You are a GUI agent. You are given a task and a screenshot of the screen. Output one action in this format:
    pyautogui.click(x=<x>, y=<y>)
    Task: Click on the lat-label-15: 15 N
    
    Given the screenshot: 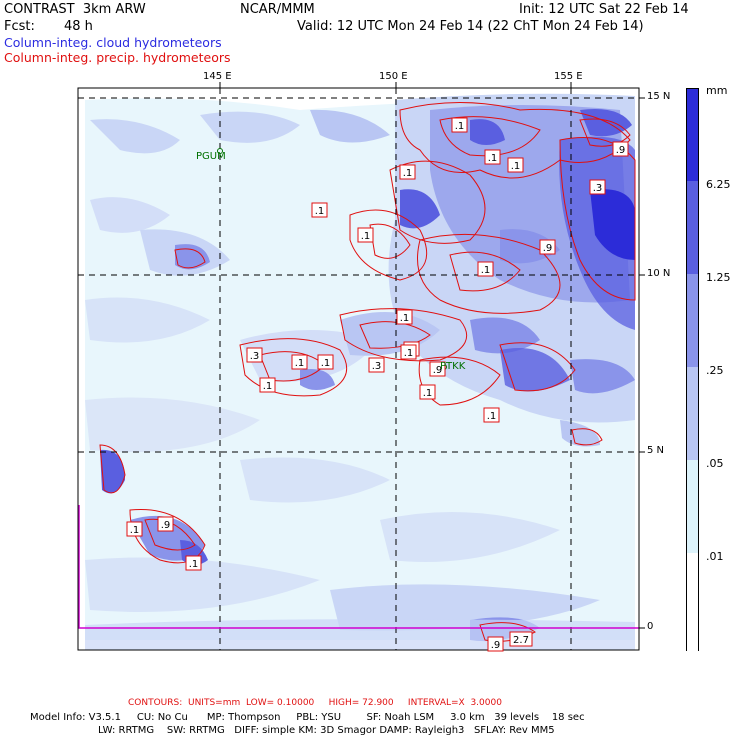 What is the action you would take?
    pyautogui.click(x=659, y=96)
    